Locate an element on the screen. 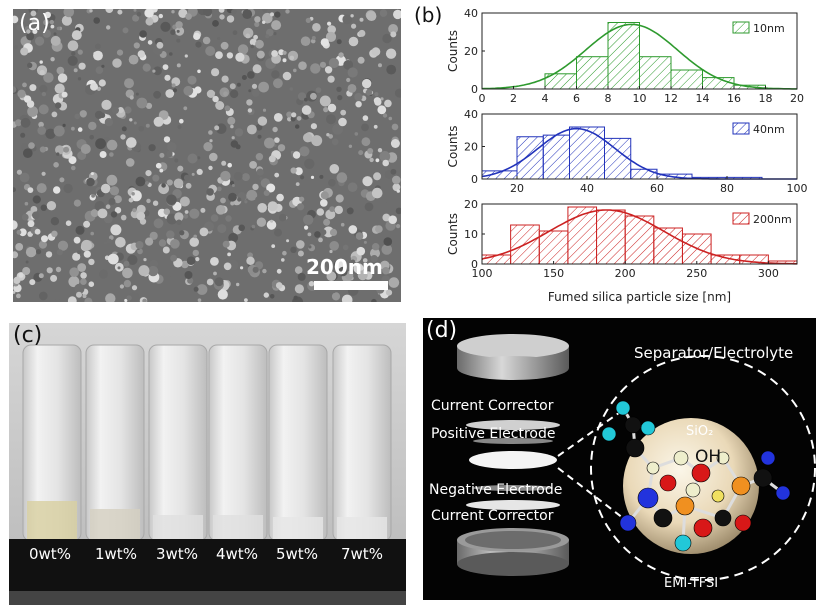 This screenshot has height=613, width=825. y-tick-label: 40 is located at coordinates (471, 114).